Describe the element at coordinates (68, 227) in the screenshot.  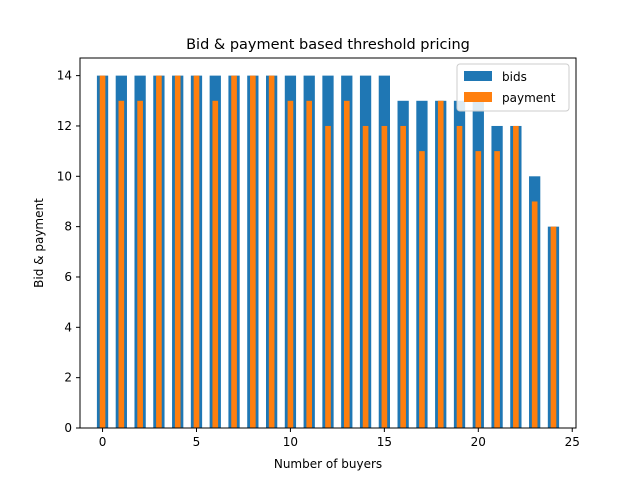
I see `y-tick-label-8: 8` at that location.